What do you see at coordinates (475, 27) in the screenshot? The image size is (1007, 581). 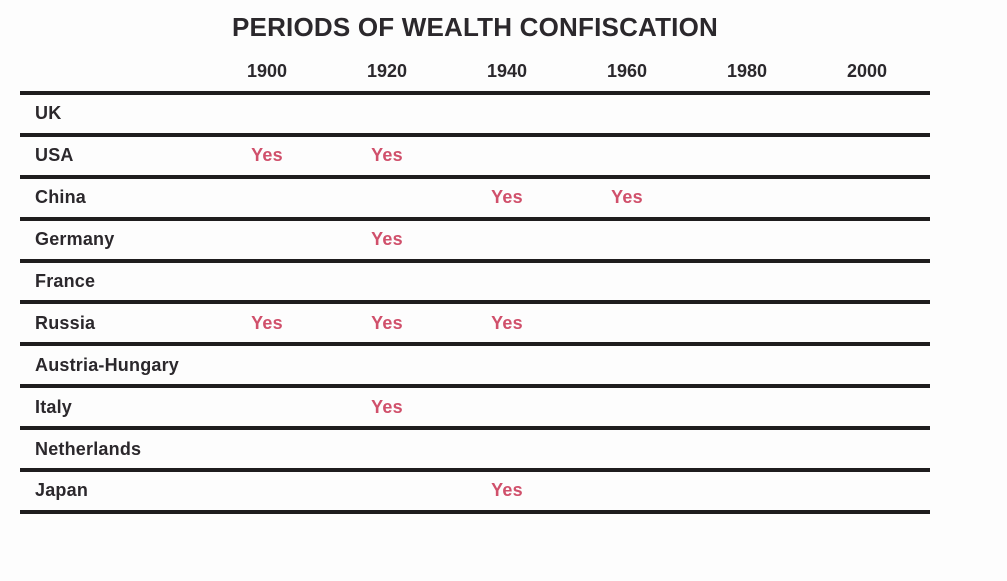 I see `page-title: PERIODS OF WEALTH CONFISCATION` at bounding box center [475, 27].